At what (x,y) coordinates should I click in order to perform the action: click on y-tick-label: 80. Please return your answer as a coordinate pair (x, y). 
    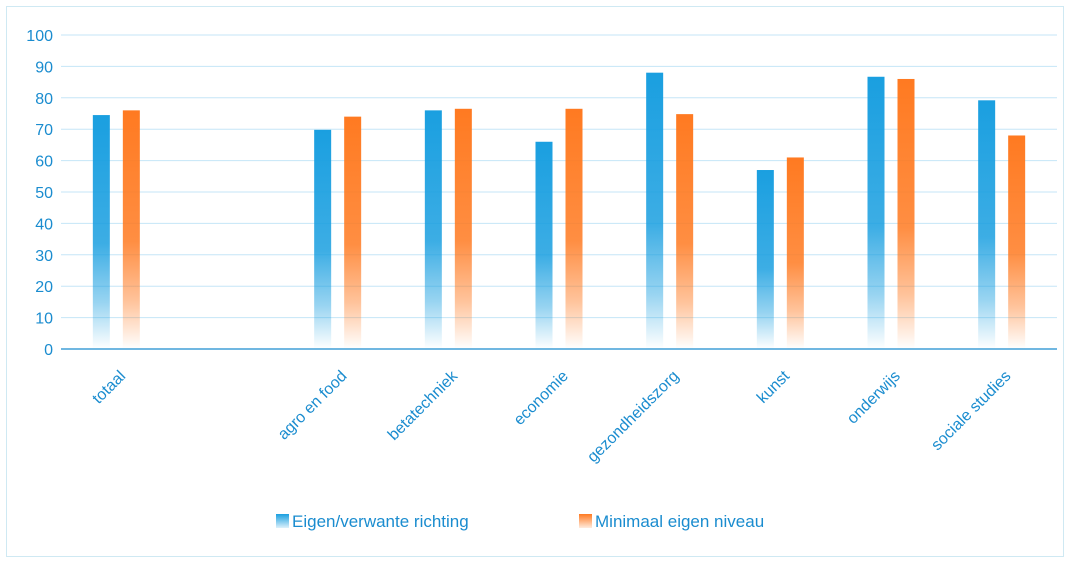
    Looking at the image, I should click on (44, 99).